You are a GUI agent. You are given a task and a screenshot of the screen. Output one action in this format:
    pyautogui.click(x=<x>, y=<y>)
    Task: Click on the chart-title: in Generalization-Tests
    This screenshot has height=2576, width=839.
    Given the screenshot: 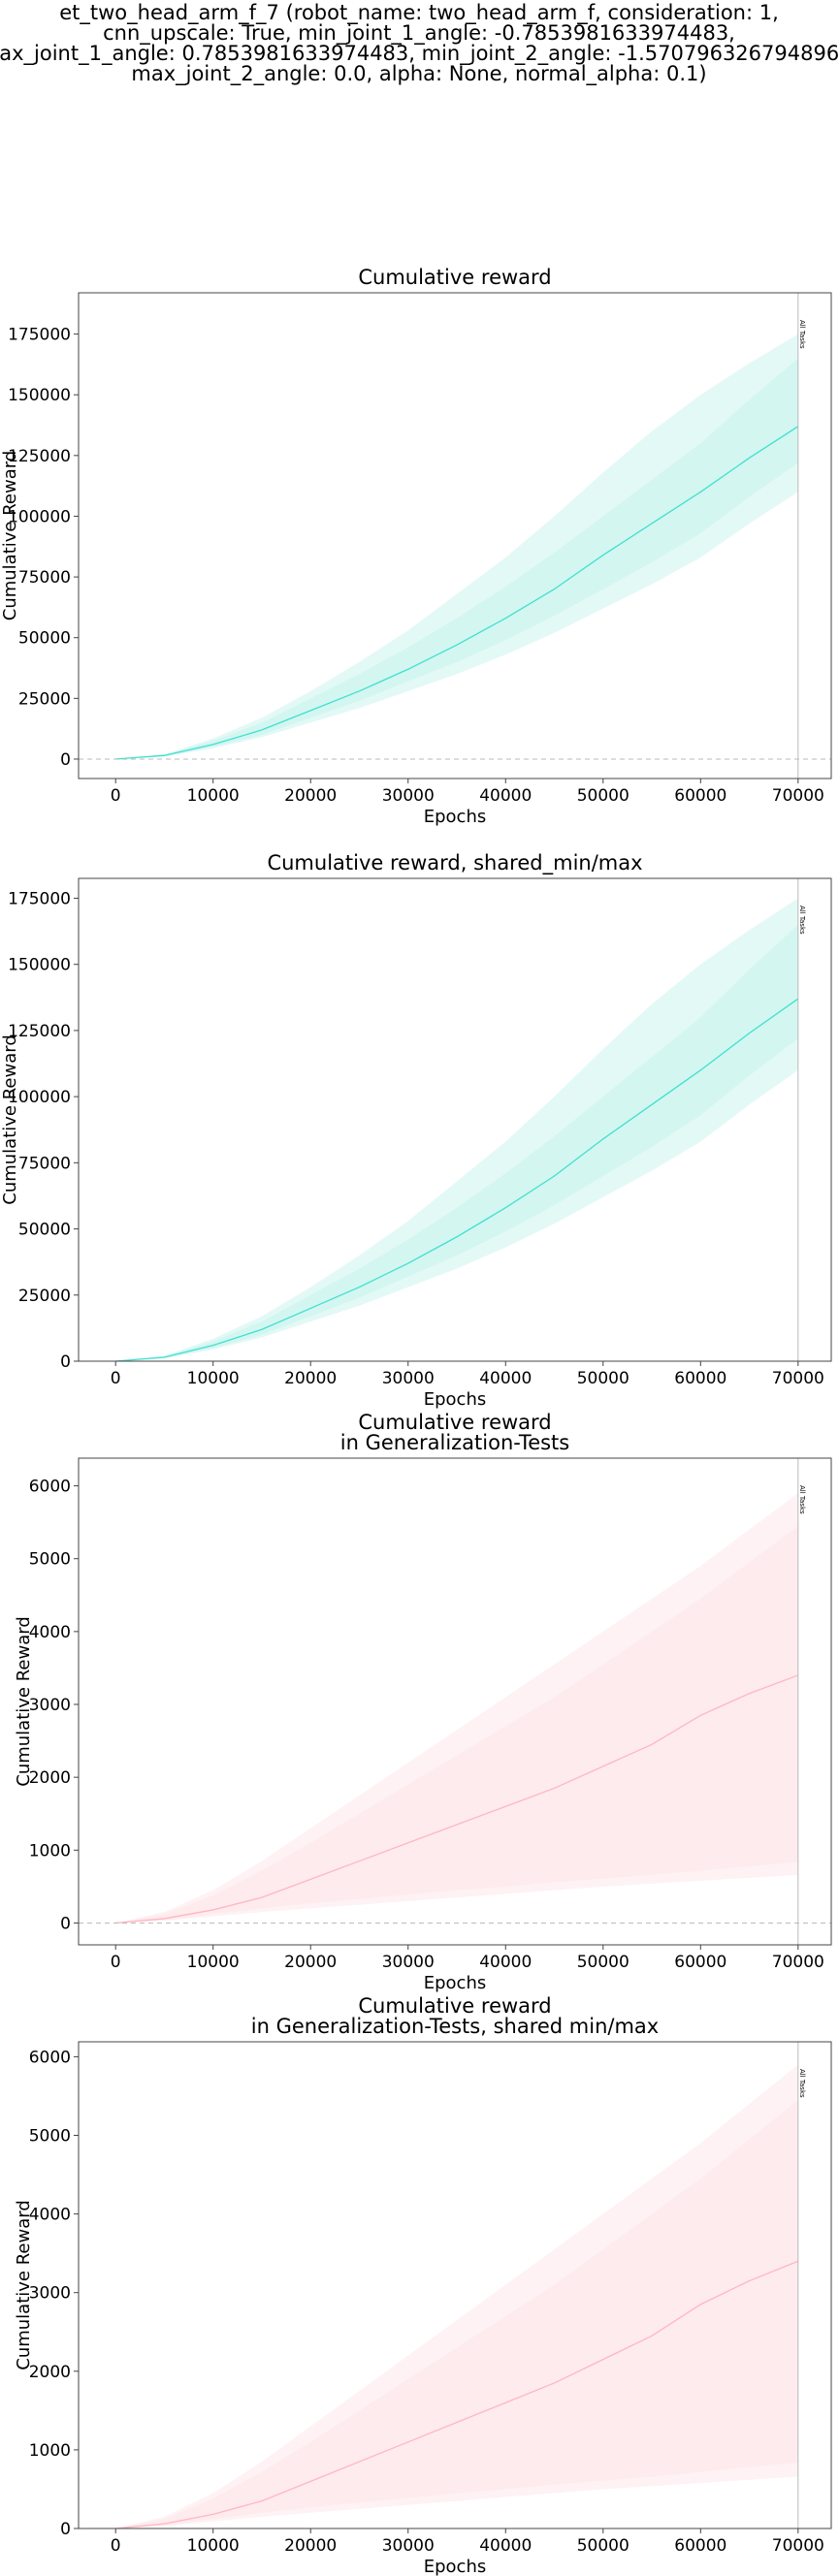 What is the action you would take?
    pyautogui.click(x=454, y=1443)
    